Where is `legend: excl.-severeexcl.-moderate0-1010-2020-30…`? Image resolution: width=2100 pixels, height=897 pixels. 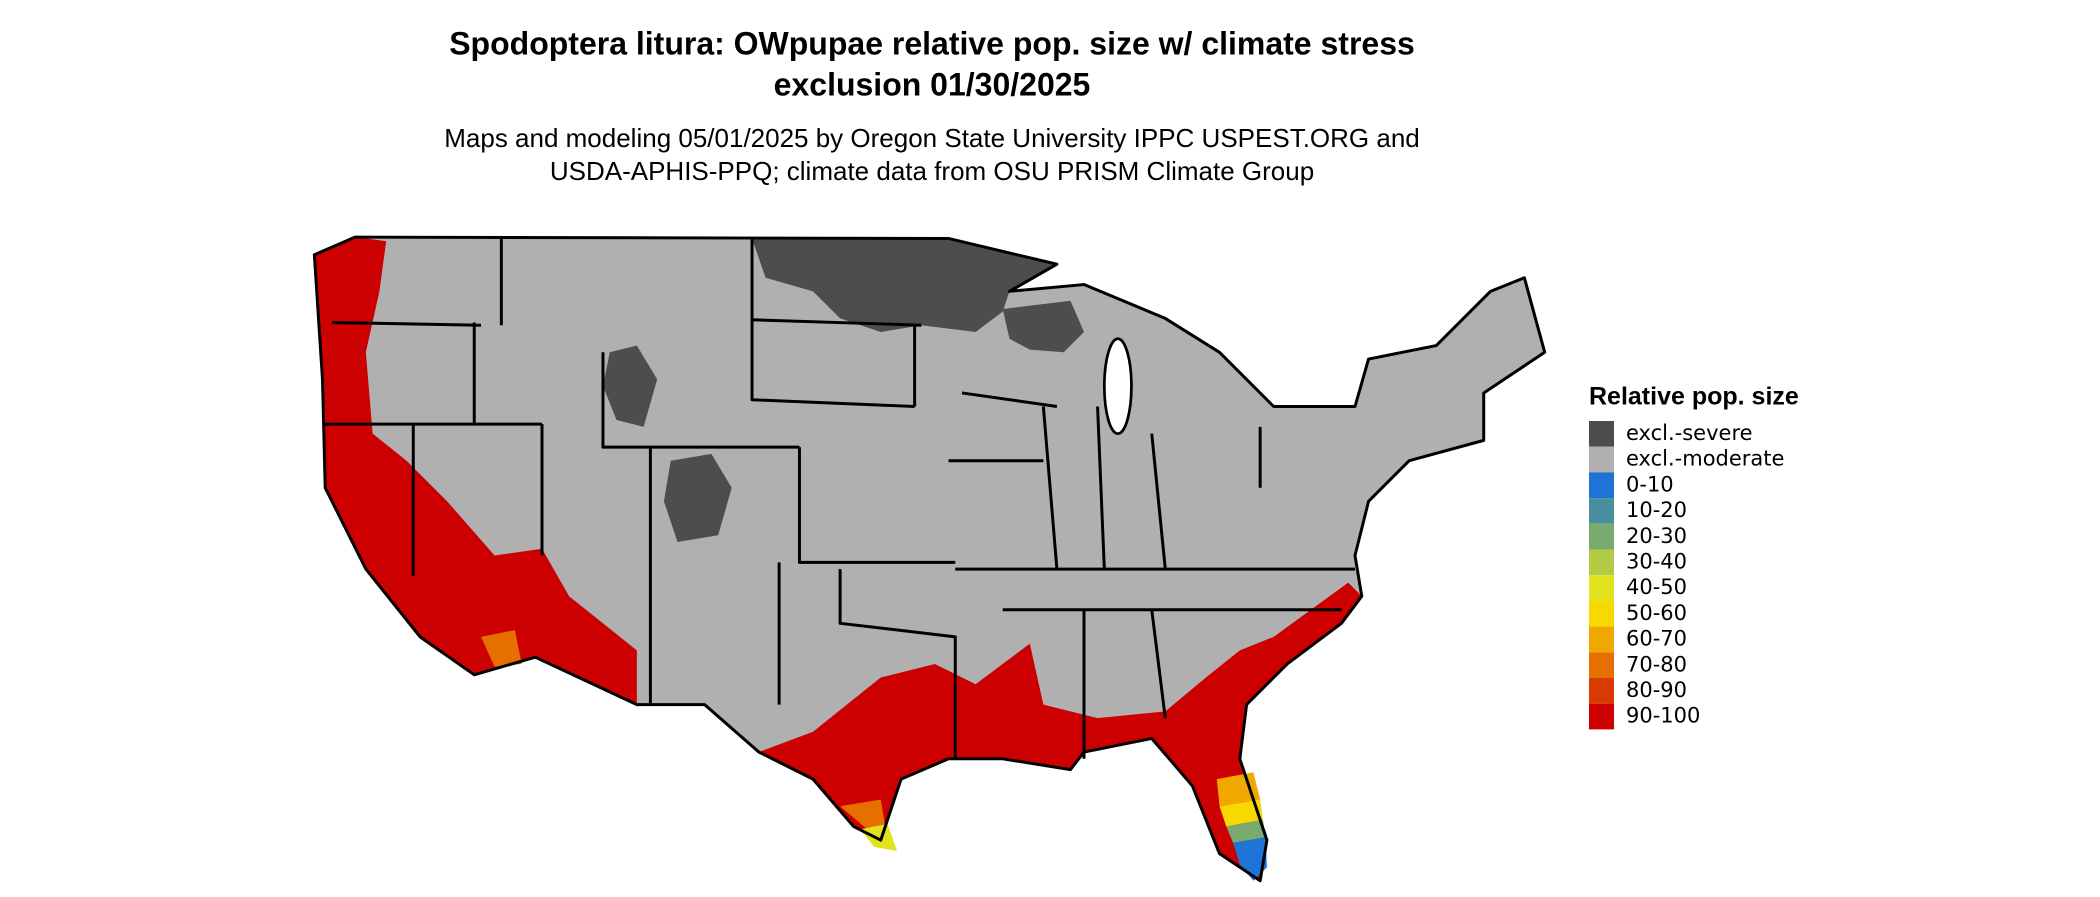 legend: excl.-severeexcl.-moderate0-1010-2020-30… is located at coordinates (1686, 575).